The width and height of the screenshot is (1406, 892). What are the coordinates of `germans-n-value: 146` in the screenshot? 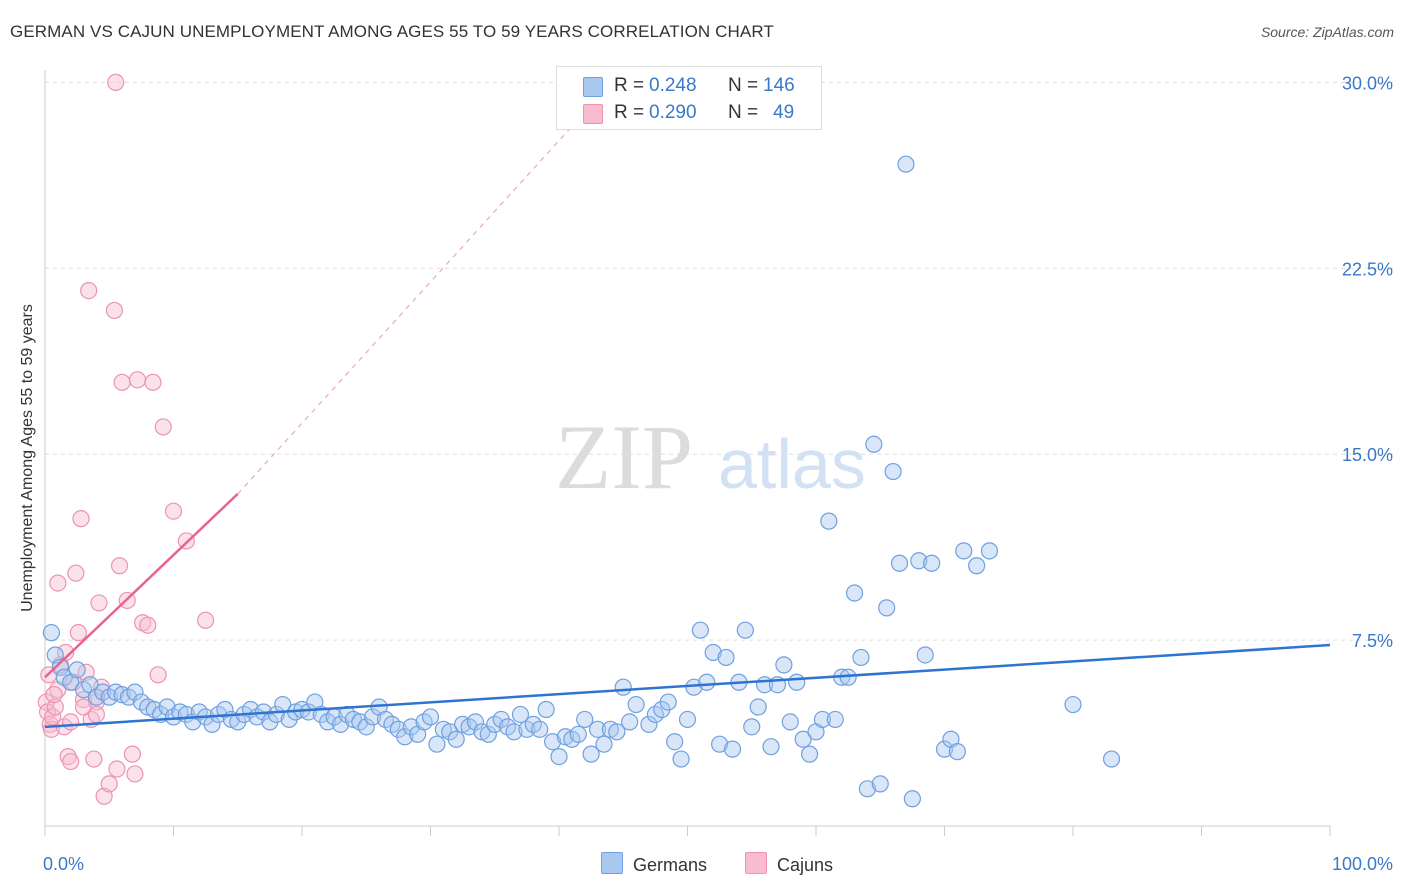 It's located at (779, 85).